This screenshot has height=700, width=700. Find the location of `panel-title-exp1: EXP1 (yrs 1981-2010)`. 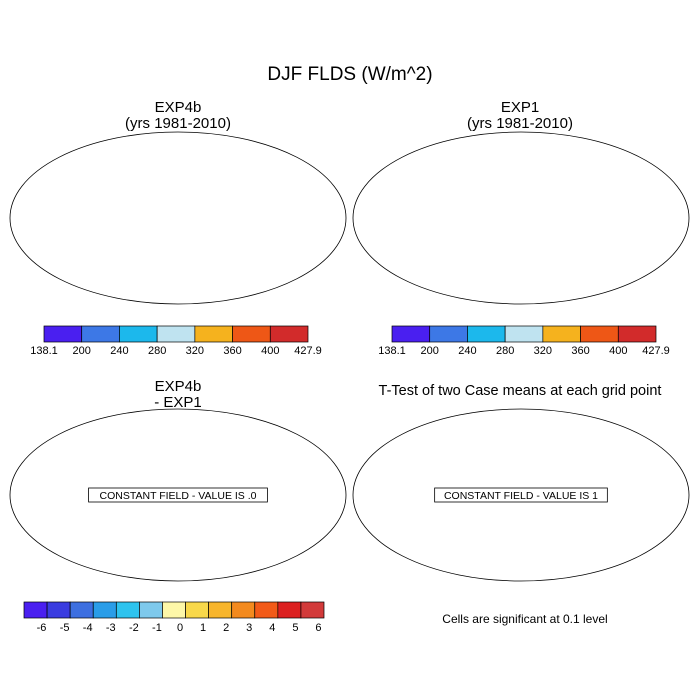

panel-title-exp1: EXP1 (yrs 1981-2010) is located at coordinates (520, 116).